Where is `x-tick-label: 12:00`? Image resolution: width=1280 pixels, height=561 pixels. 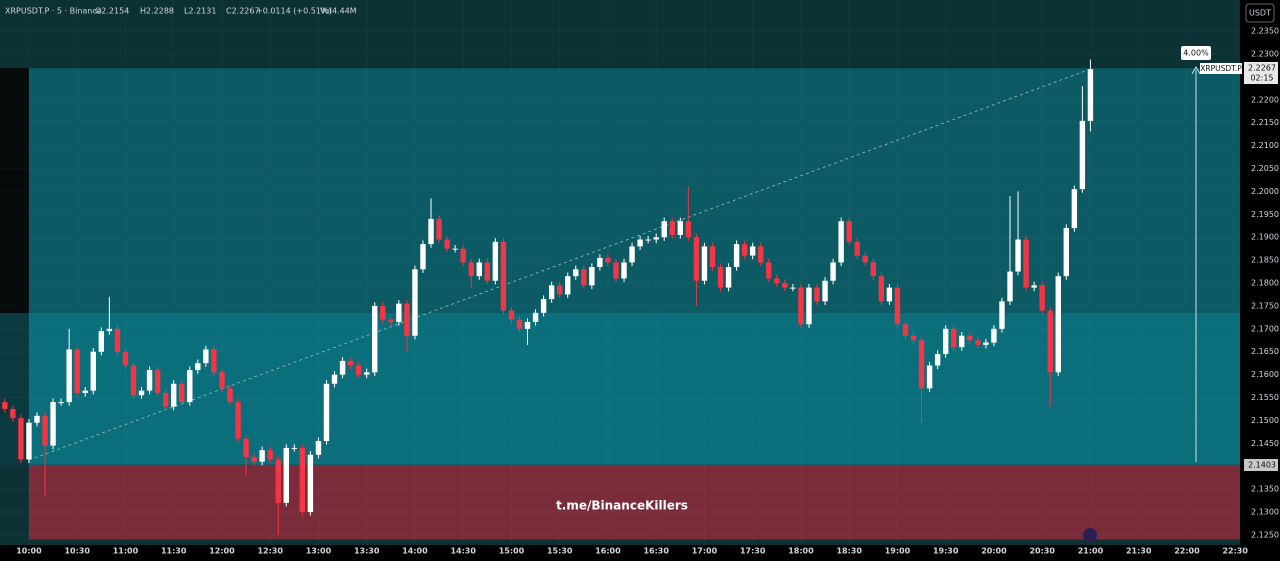 x-tick-label: 12:00 is located at coordinates (222, 551).